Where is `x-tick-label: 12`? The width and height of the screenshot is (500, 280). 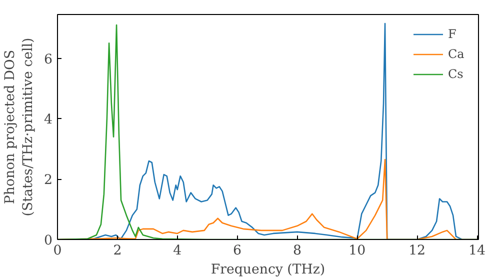
x-tick-label: 12 is located at coordinates (417, 251).